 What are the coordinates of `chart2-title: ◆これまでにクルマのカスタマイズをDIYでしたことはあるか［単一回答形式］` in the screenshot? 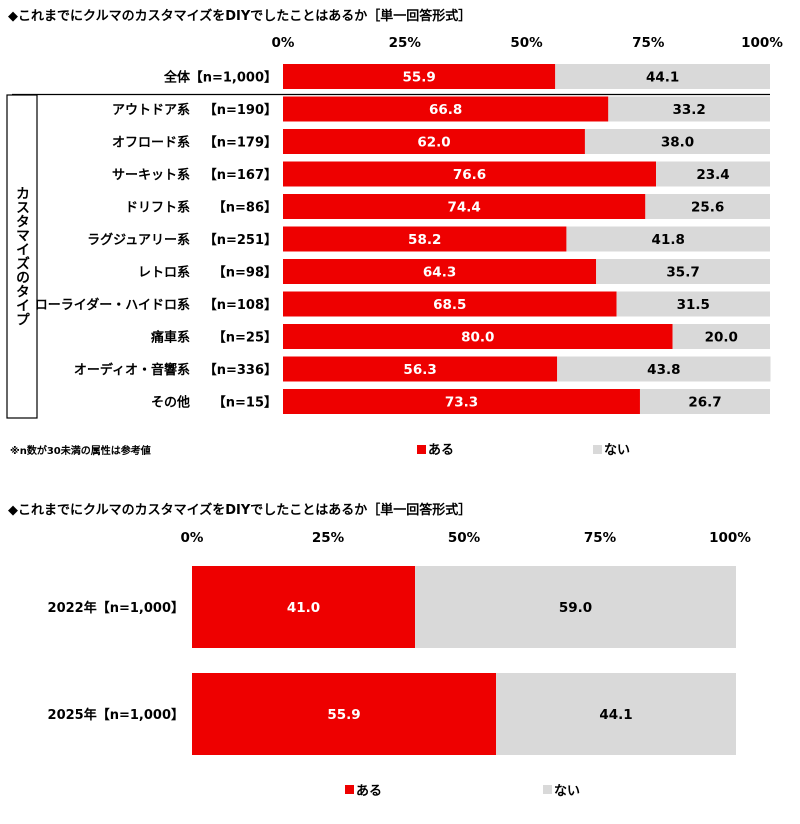 It's located at (239, 510).